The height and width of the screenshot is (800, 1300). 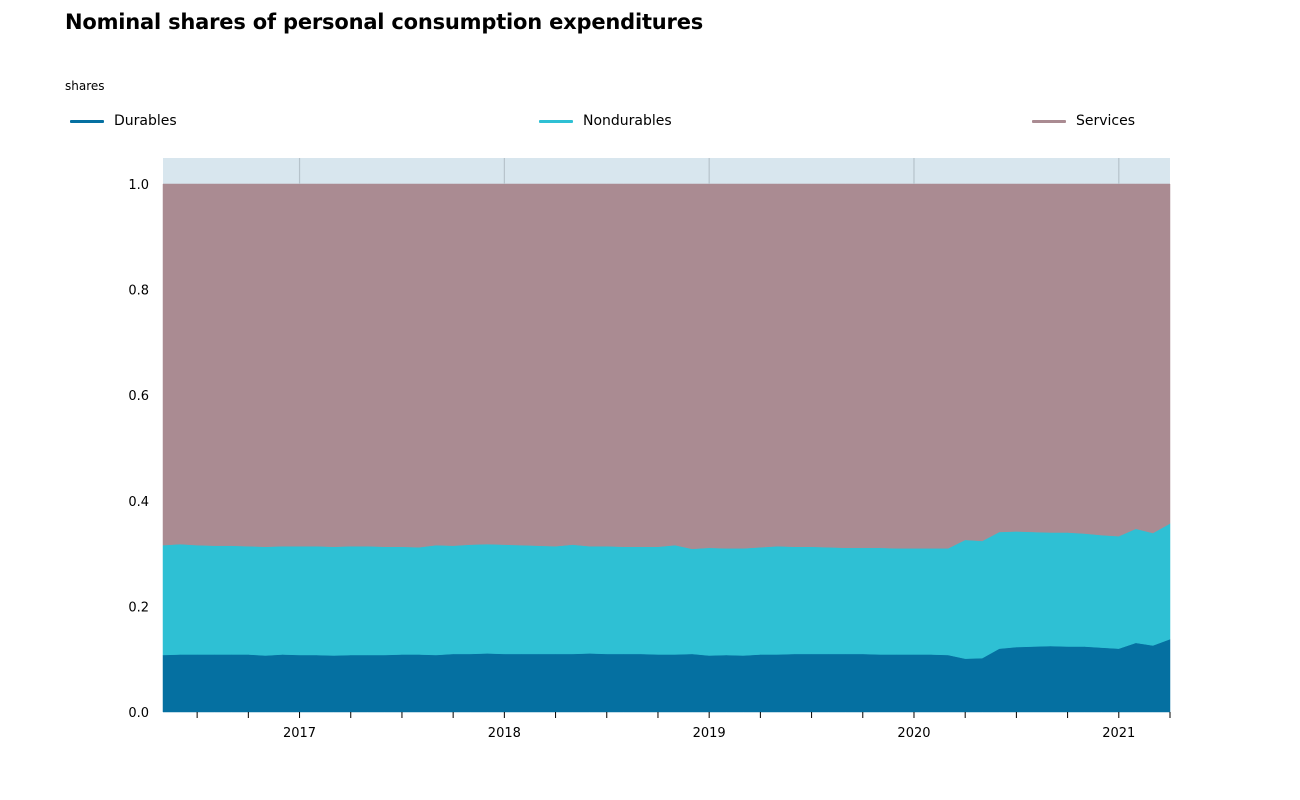 What do you see at coordinates (85, 86) in the screenshot?
I see `y-axis-unit-label: shares` at bounding box center [85, 86].